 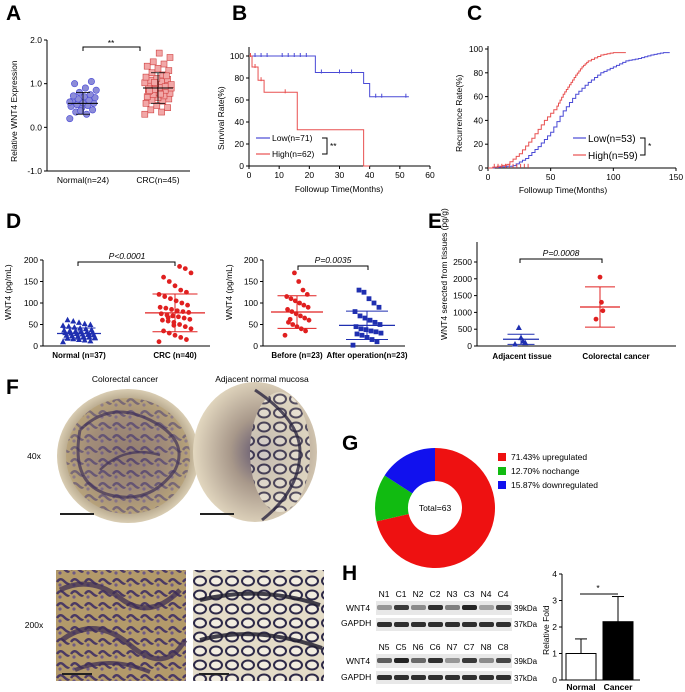 What do you see at coordinates (554, 601) in the screenshot?
I see `h-ytick-1: 3` at bounding box center [554, 601].